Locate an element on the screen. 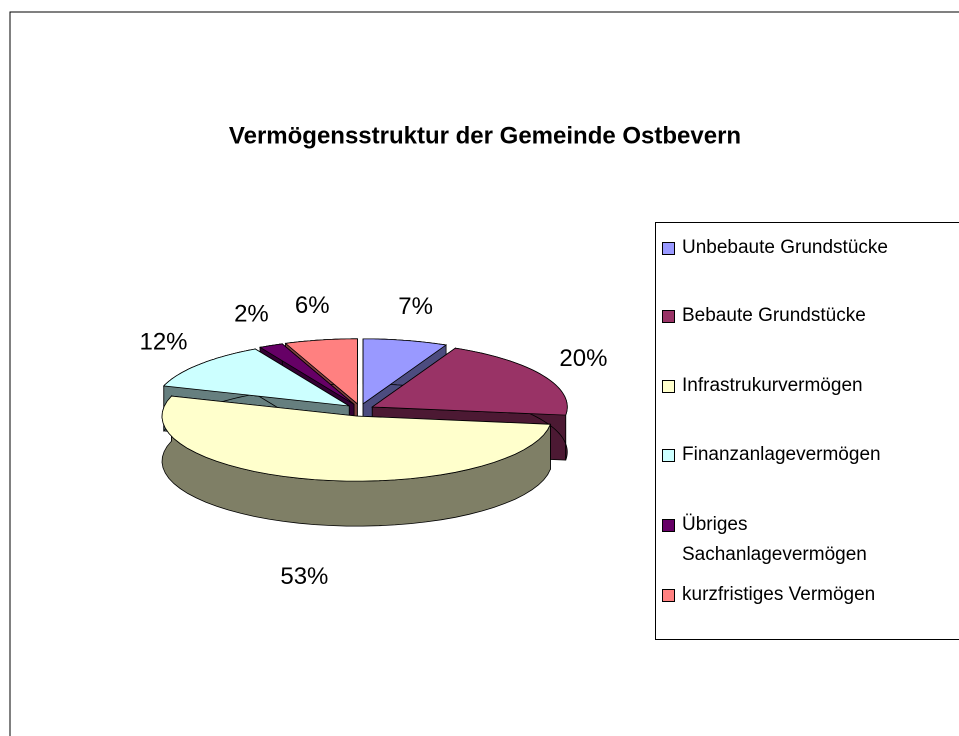 Image resolution: width=959 pixels, height=736 pixels. legend-label: Unbebaute Grundstücke is located at coordinates (785, 247).